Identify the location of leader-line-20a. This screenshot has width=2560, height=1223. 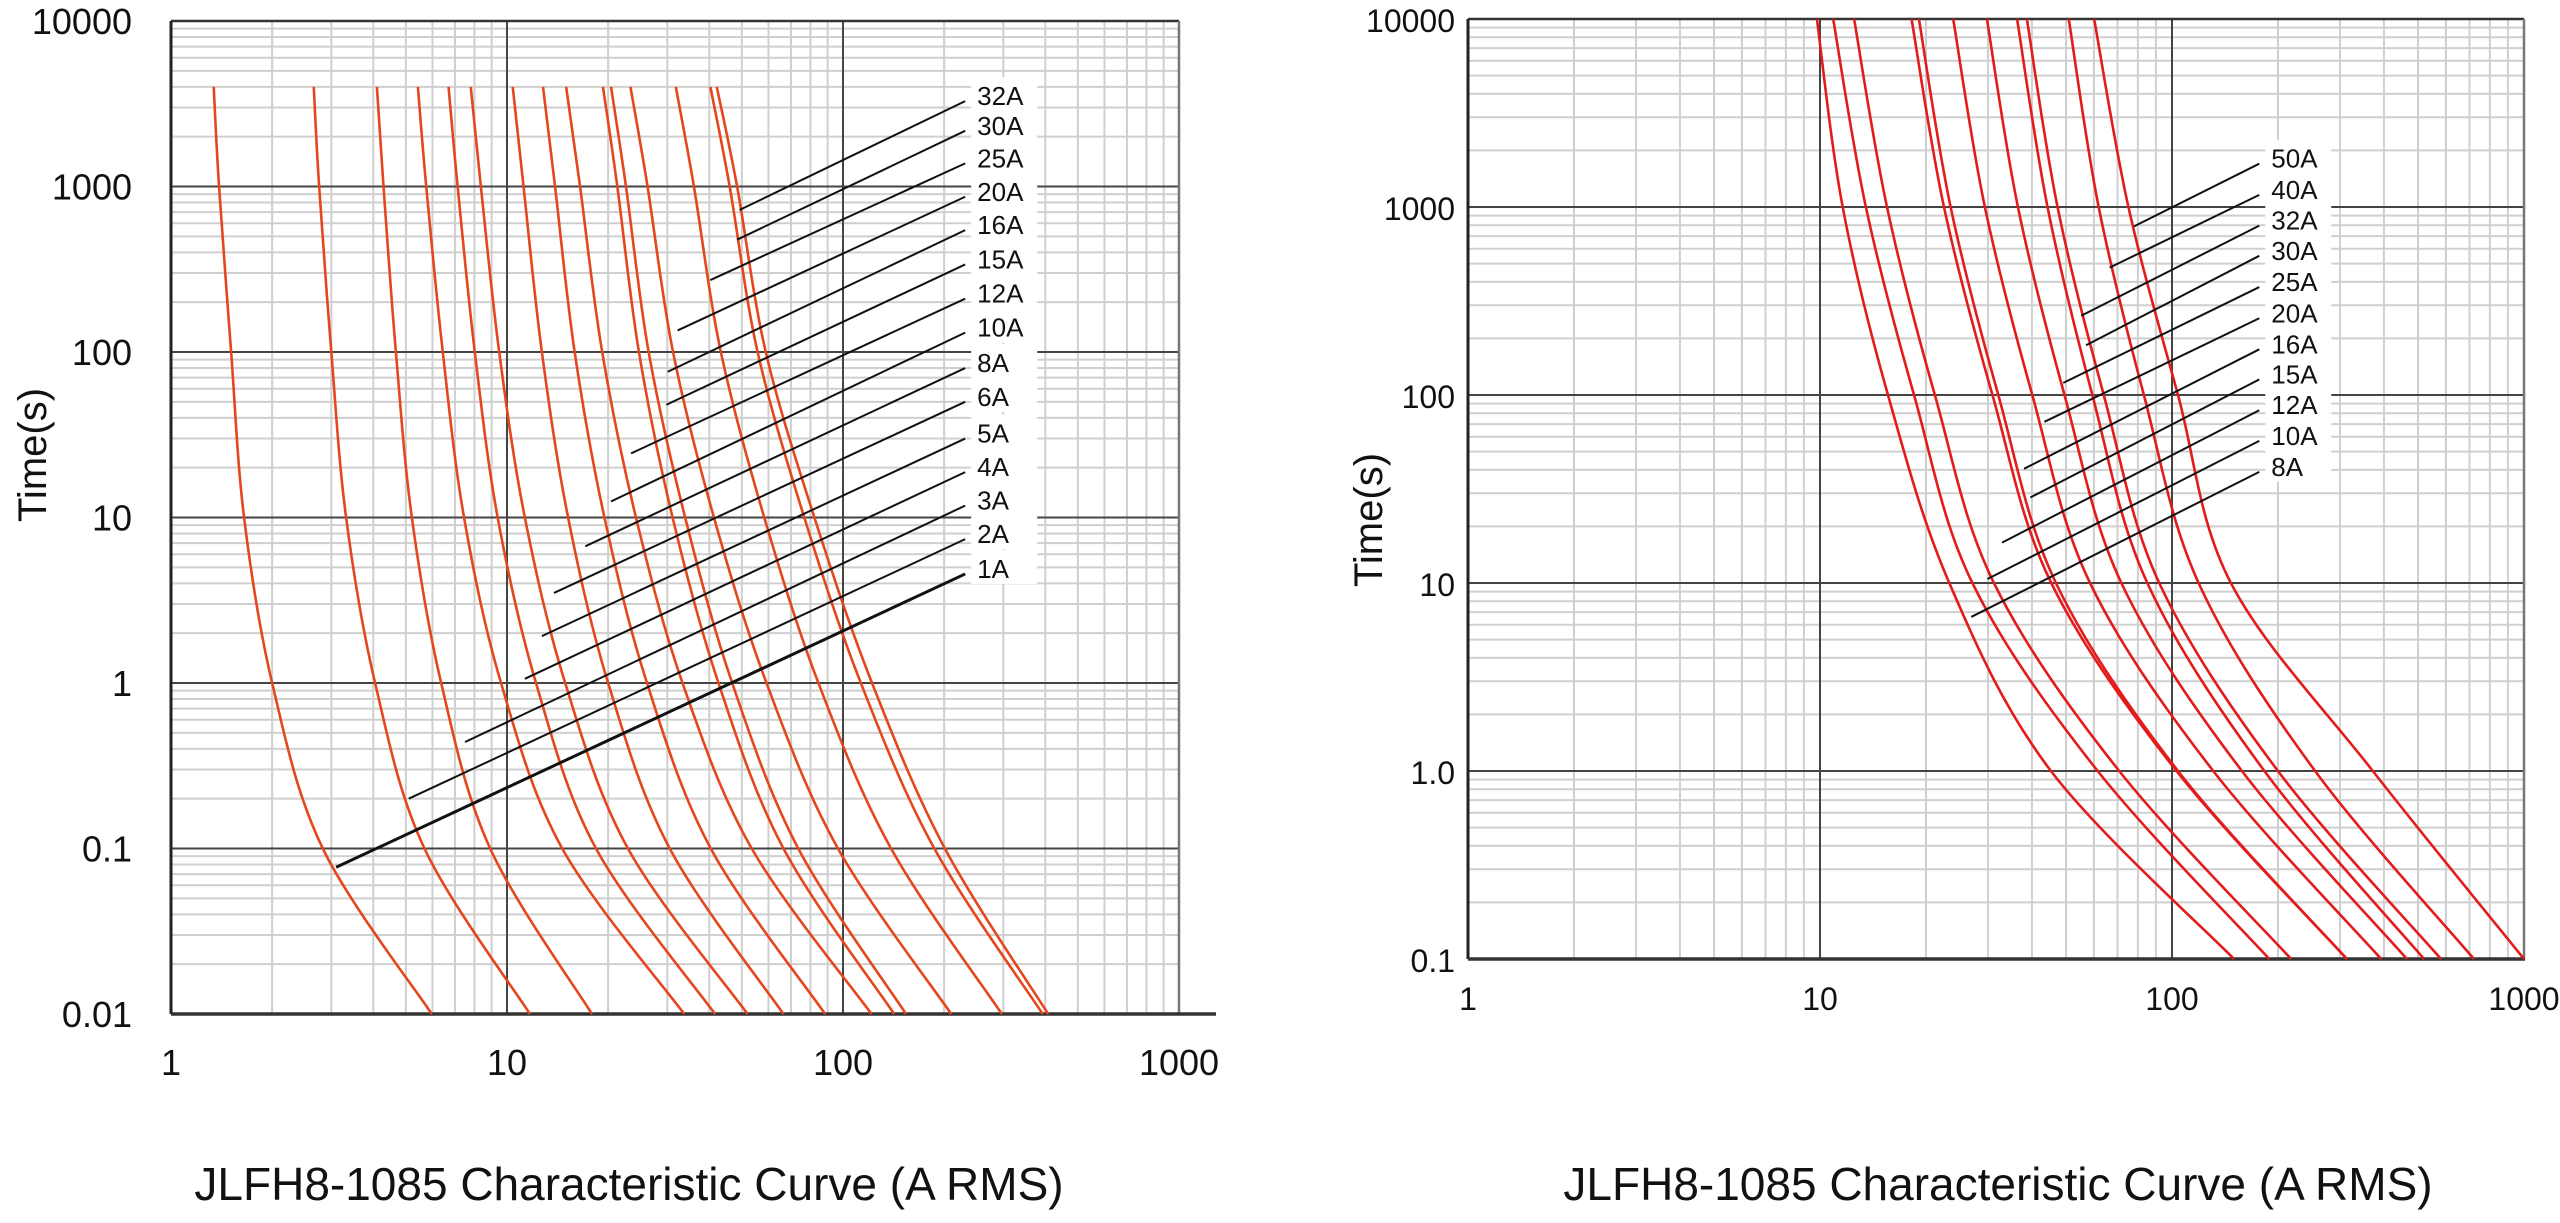
(2151, 370).